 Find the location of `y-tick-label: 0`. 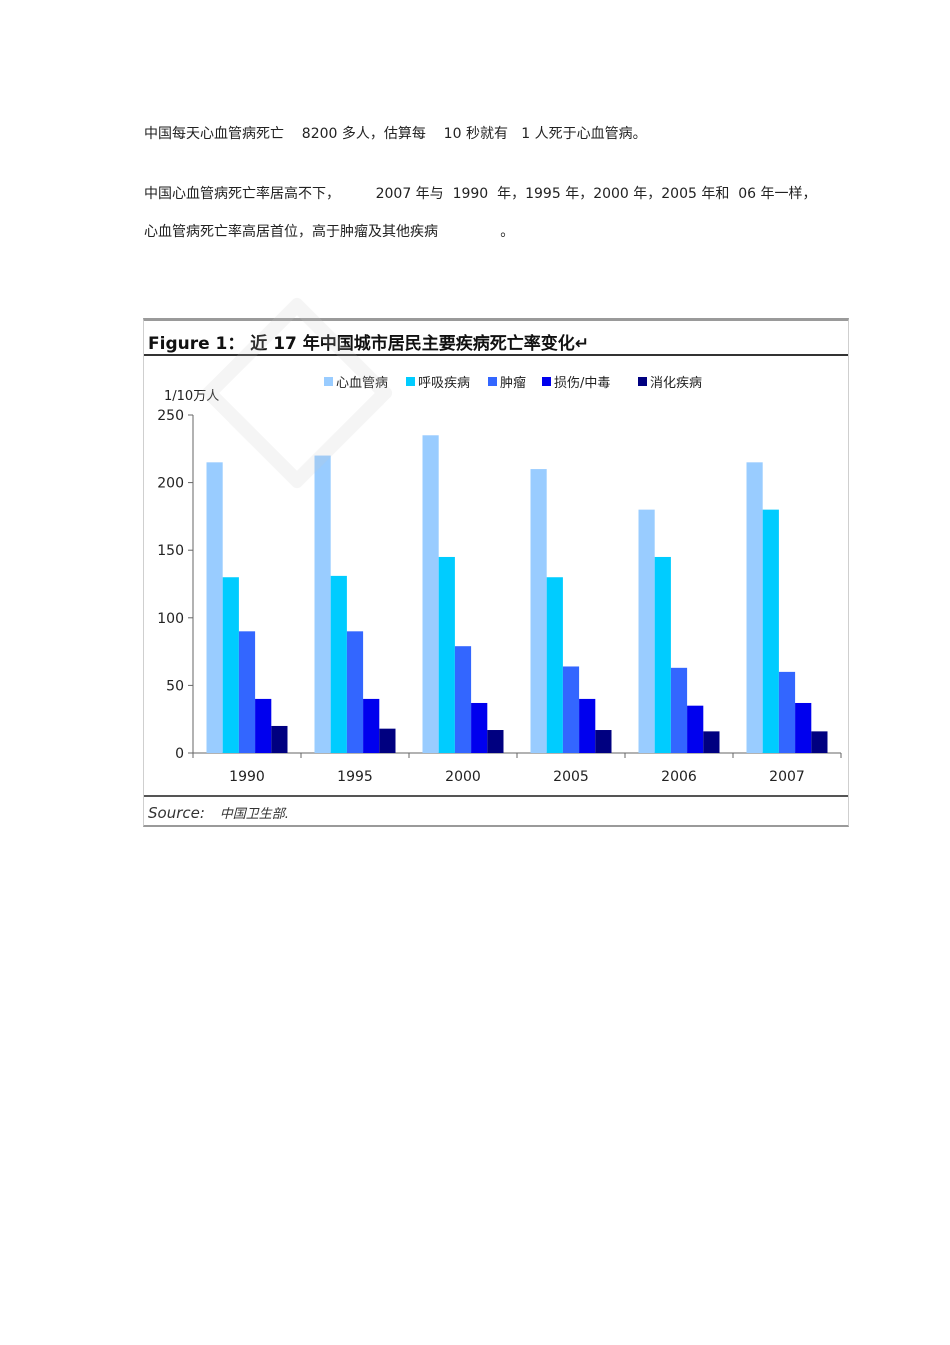

y-tick-label: 0 is located at coordinates (179, 754).